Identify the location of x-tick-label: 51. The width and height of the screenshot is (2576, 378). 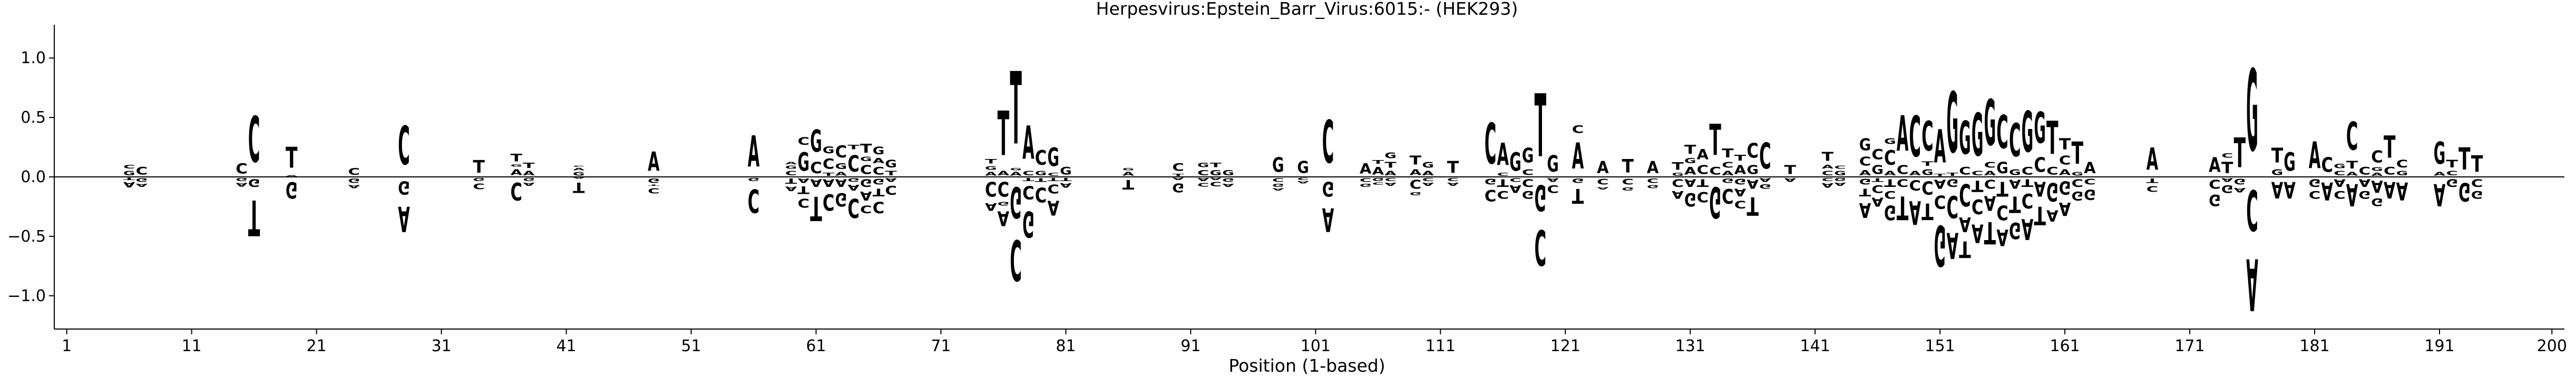
(691, 346).